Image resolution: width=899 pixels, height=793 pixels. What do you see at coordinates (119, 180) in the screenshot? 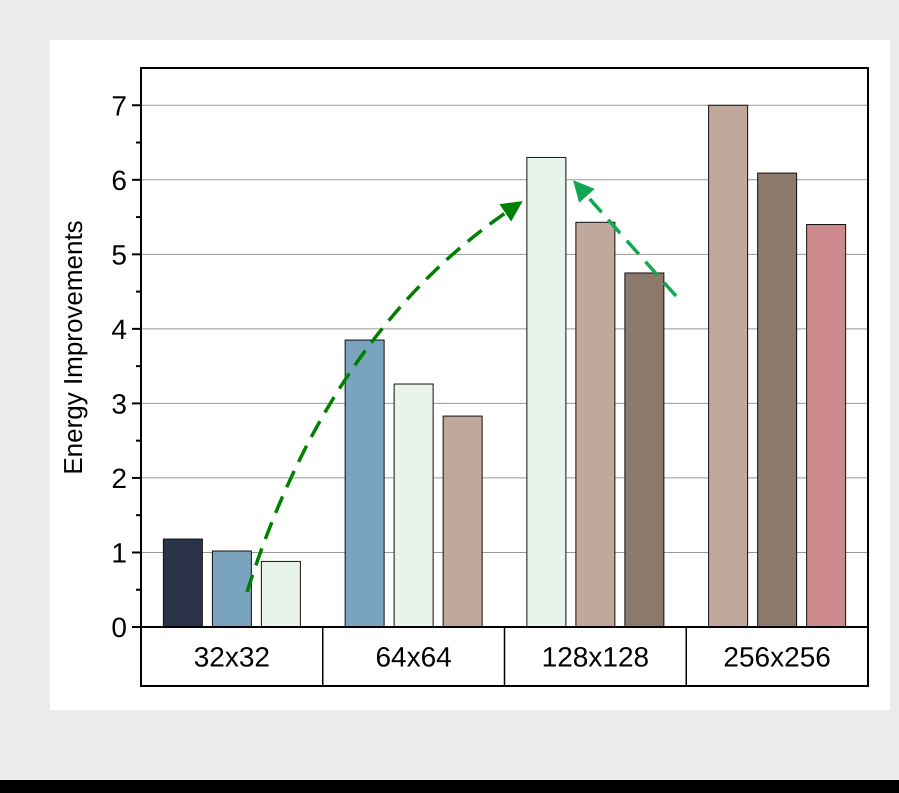
I see `y-tick-label: 6` at bounding box center [119, 180].